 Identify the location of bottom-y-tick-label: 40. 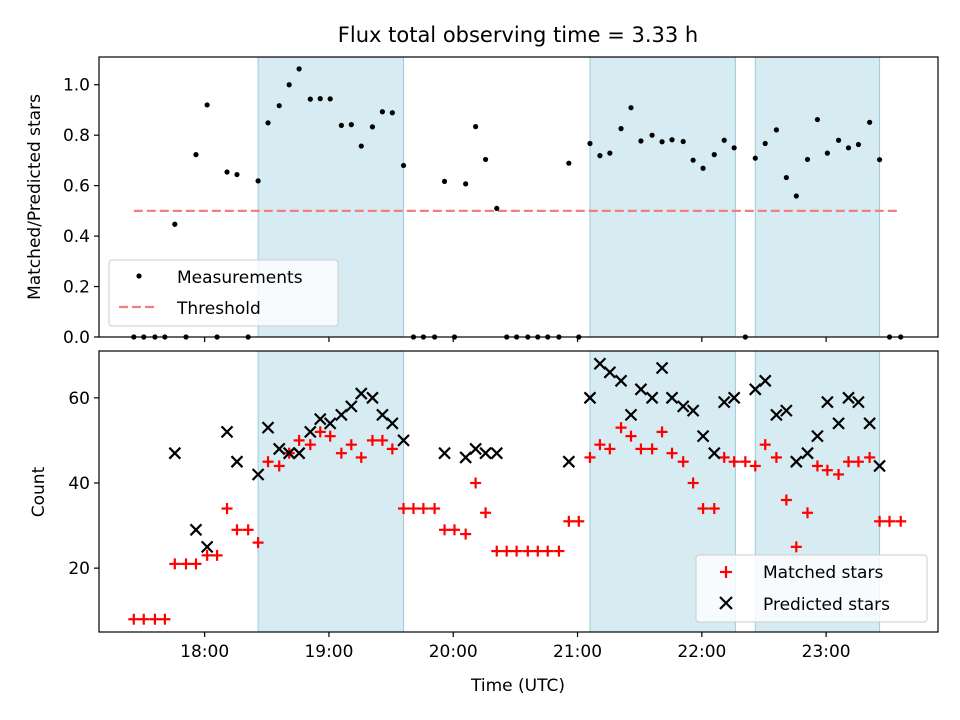
(79, 484).